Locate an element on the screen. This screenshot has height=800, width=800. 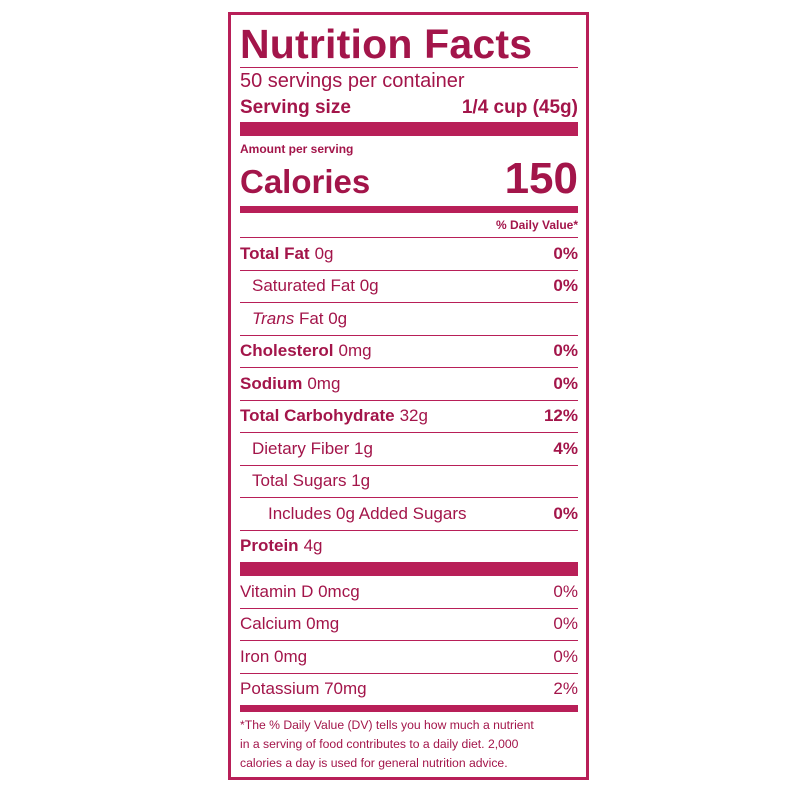
nutrient: Sodium 0mg is located at coordinates (290, 384).